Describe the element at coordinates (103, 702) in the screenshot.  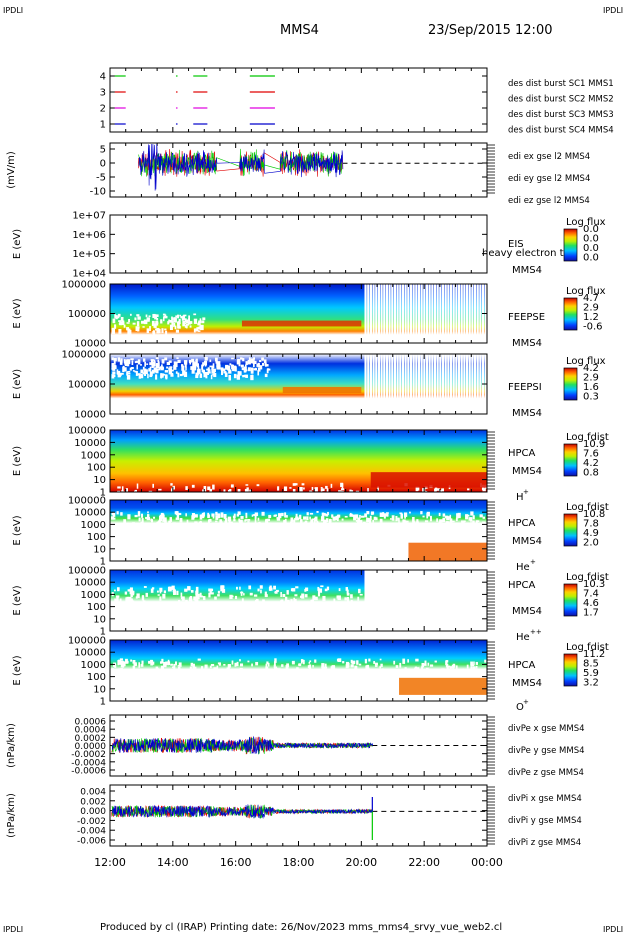
I see `y-tick-label: 1` at that location.